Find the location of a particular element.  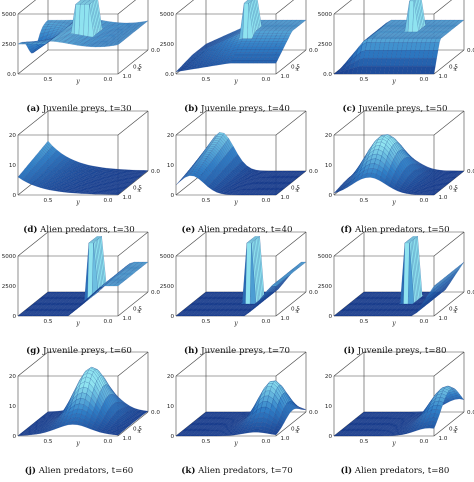

panel-caption: (e) Alien predators, t=40 is located at coordinates (237, 230).